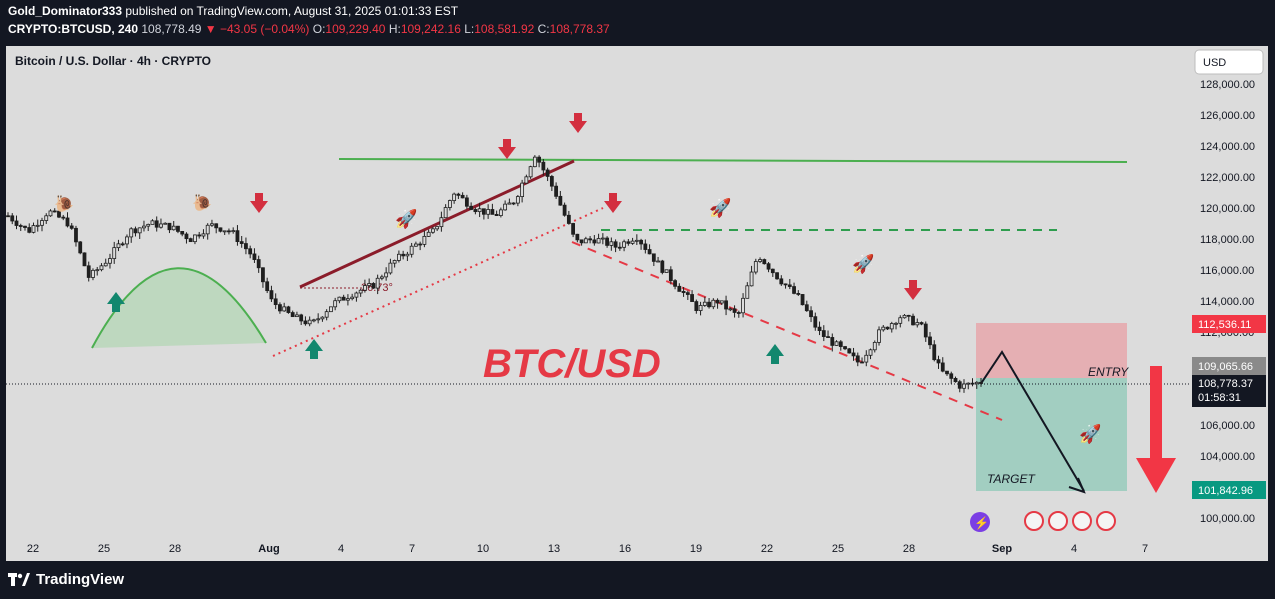 The image size is (1275, 599). Describe the element at coordinates (587, 549) in the screenshot. I see `time-axis: 22 25 28 Aug 4 7 10 13 16 19 22 25 28 Sep 4 7` at that location.